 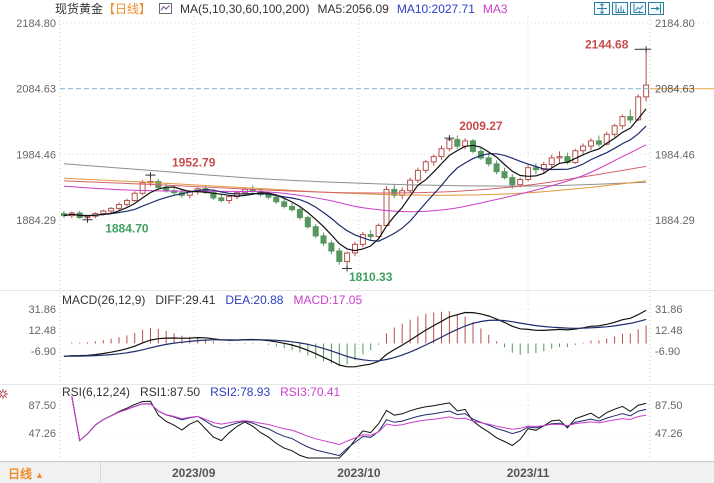 I want to click on page-title: 现货黄金【日线】, so click(x=103, y=8).